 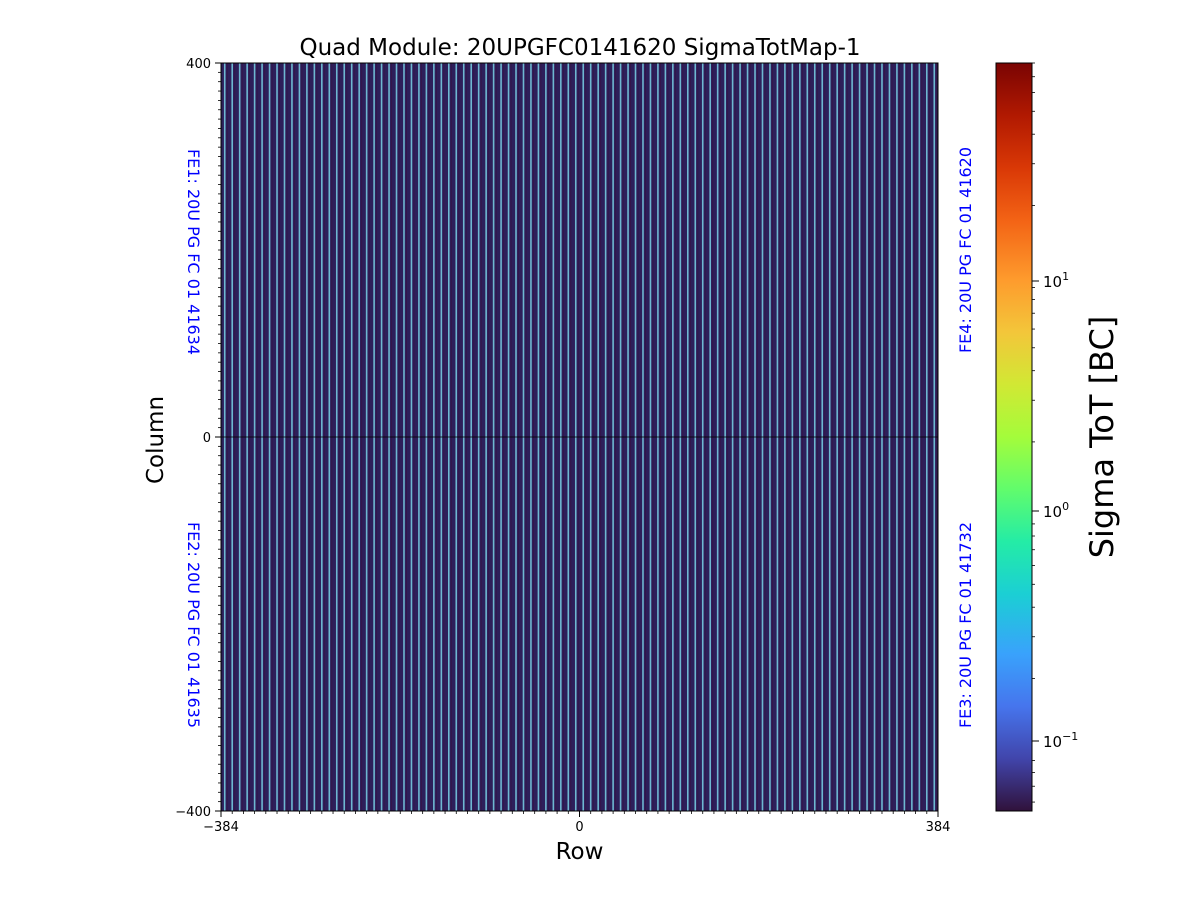 What do you see at coordinates (1033, 432) in the screenshot?
I see `colorbar-minor-ticks` at bounding box center [1033, 432].